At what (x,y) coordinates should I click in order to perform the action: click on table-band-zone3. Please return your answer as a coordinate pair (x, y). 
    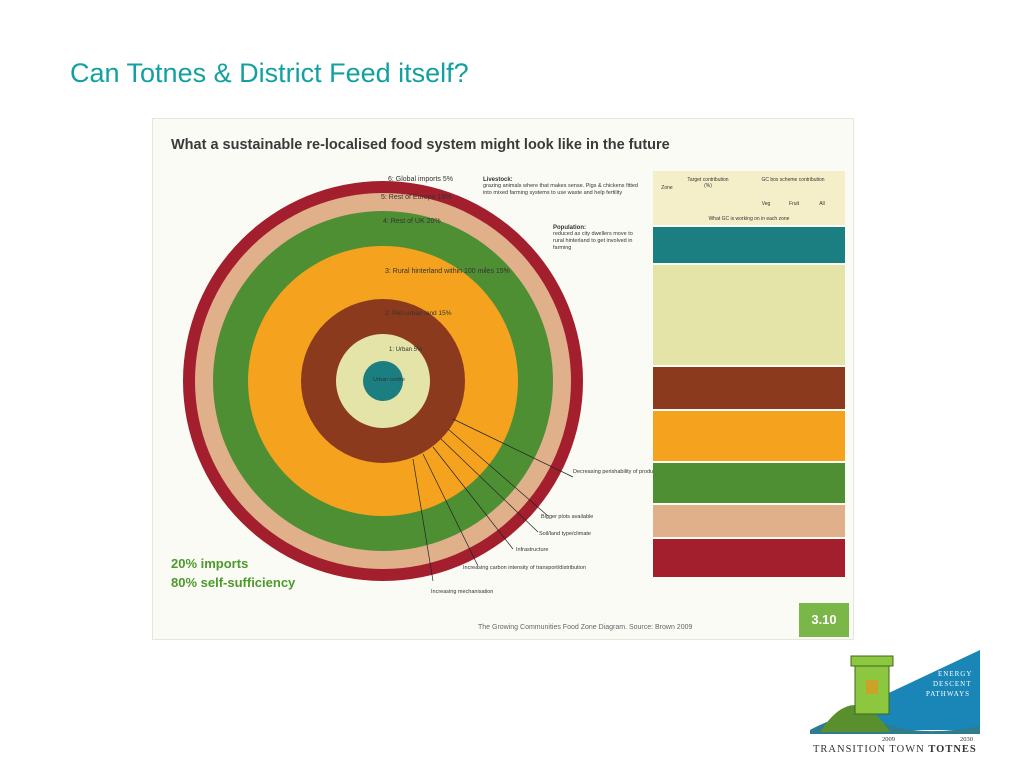
    Looking at the image, I should click on (749, 436).